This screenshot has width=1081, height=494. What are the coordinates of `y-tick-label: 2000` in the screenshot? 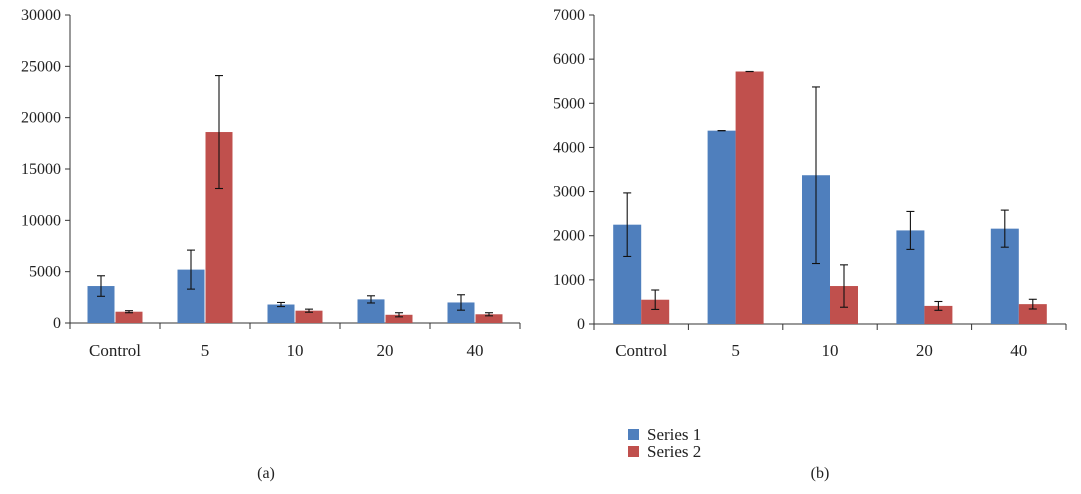 It's located at (569, 236).